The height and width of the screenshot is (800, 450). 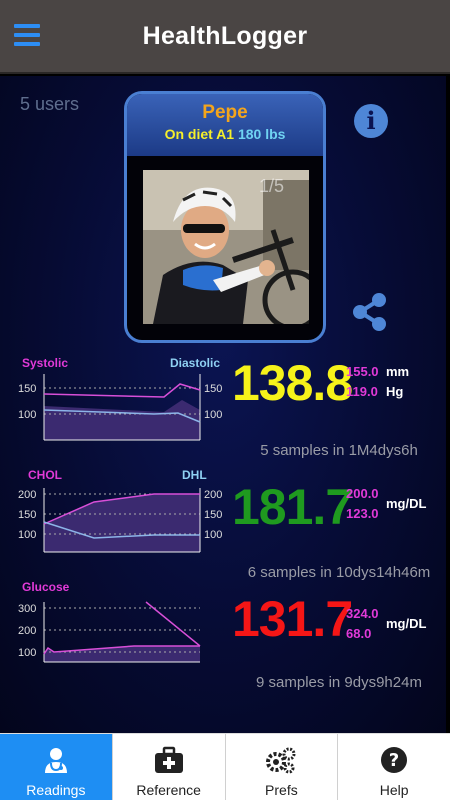 What do you see at coordinates (120, 520) in the screenshot?
I see `cholesterol-chart: 200 150 100 200 150 100` at bounding box center [120, 520].